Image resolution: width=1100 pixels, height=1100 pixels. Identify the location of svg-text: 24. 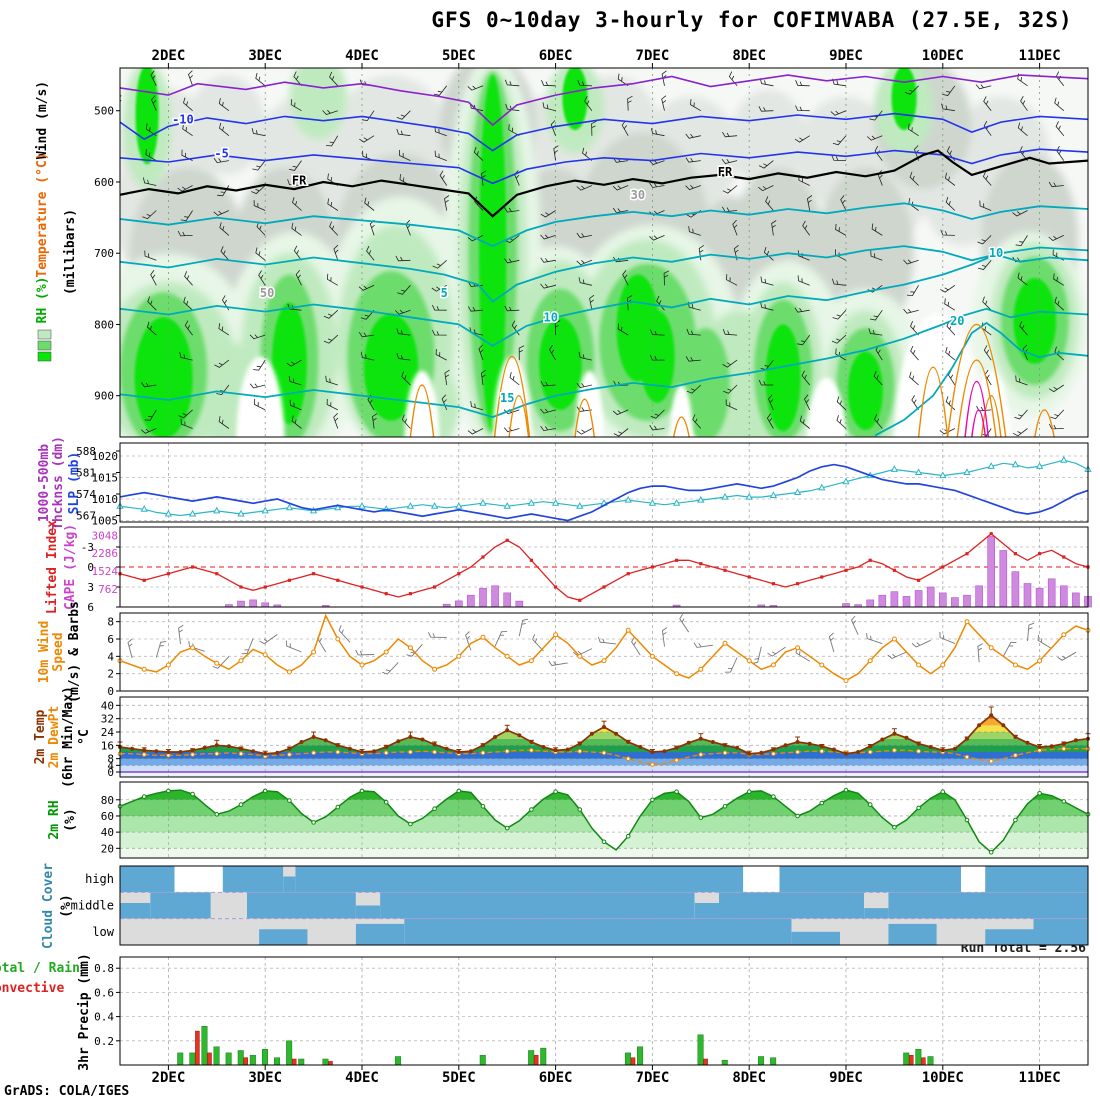
(108, 732).